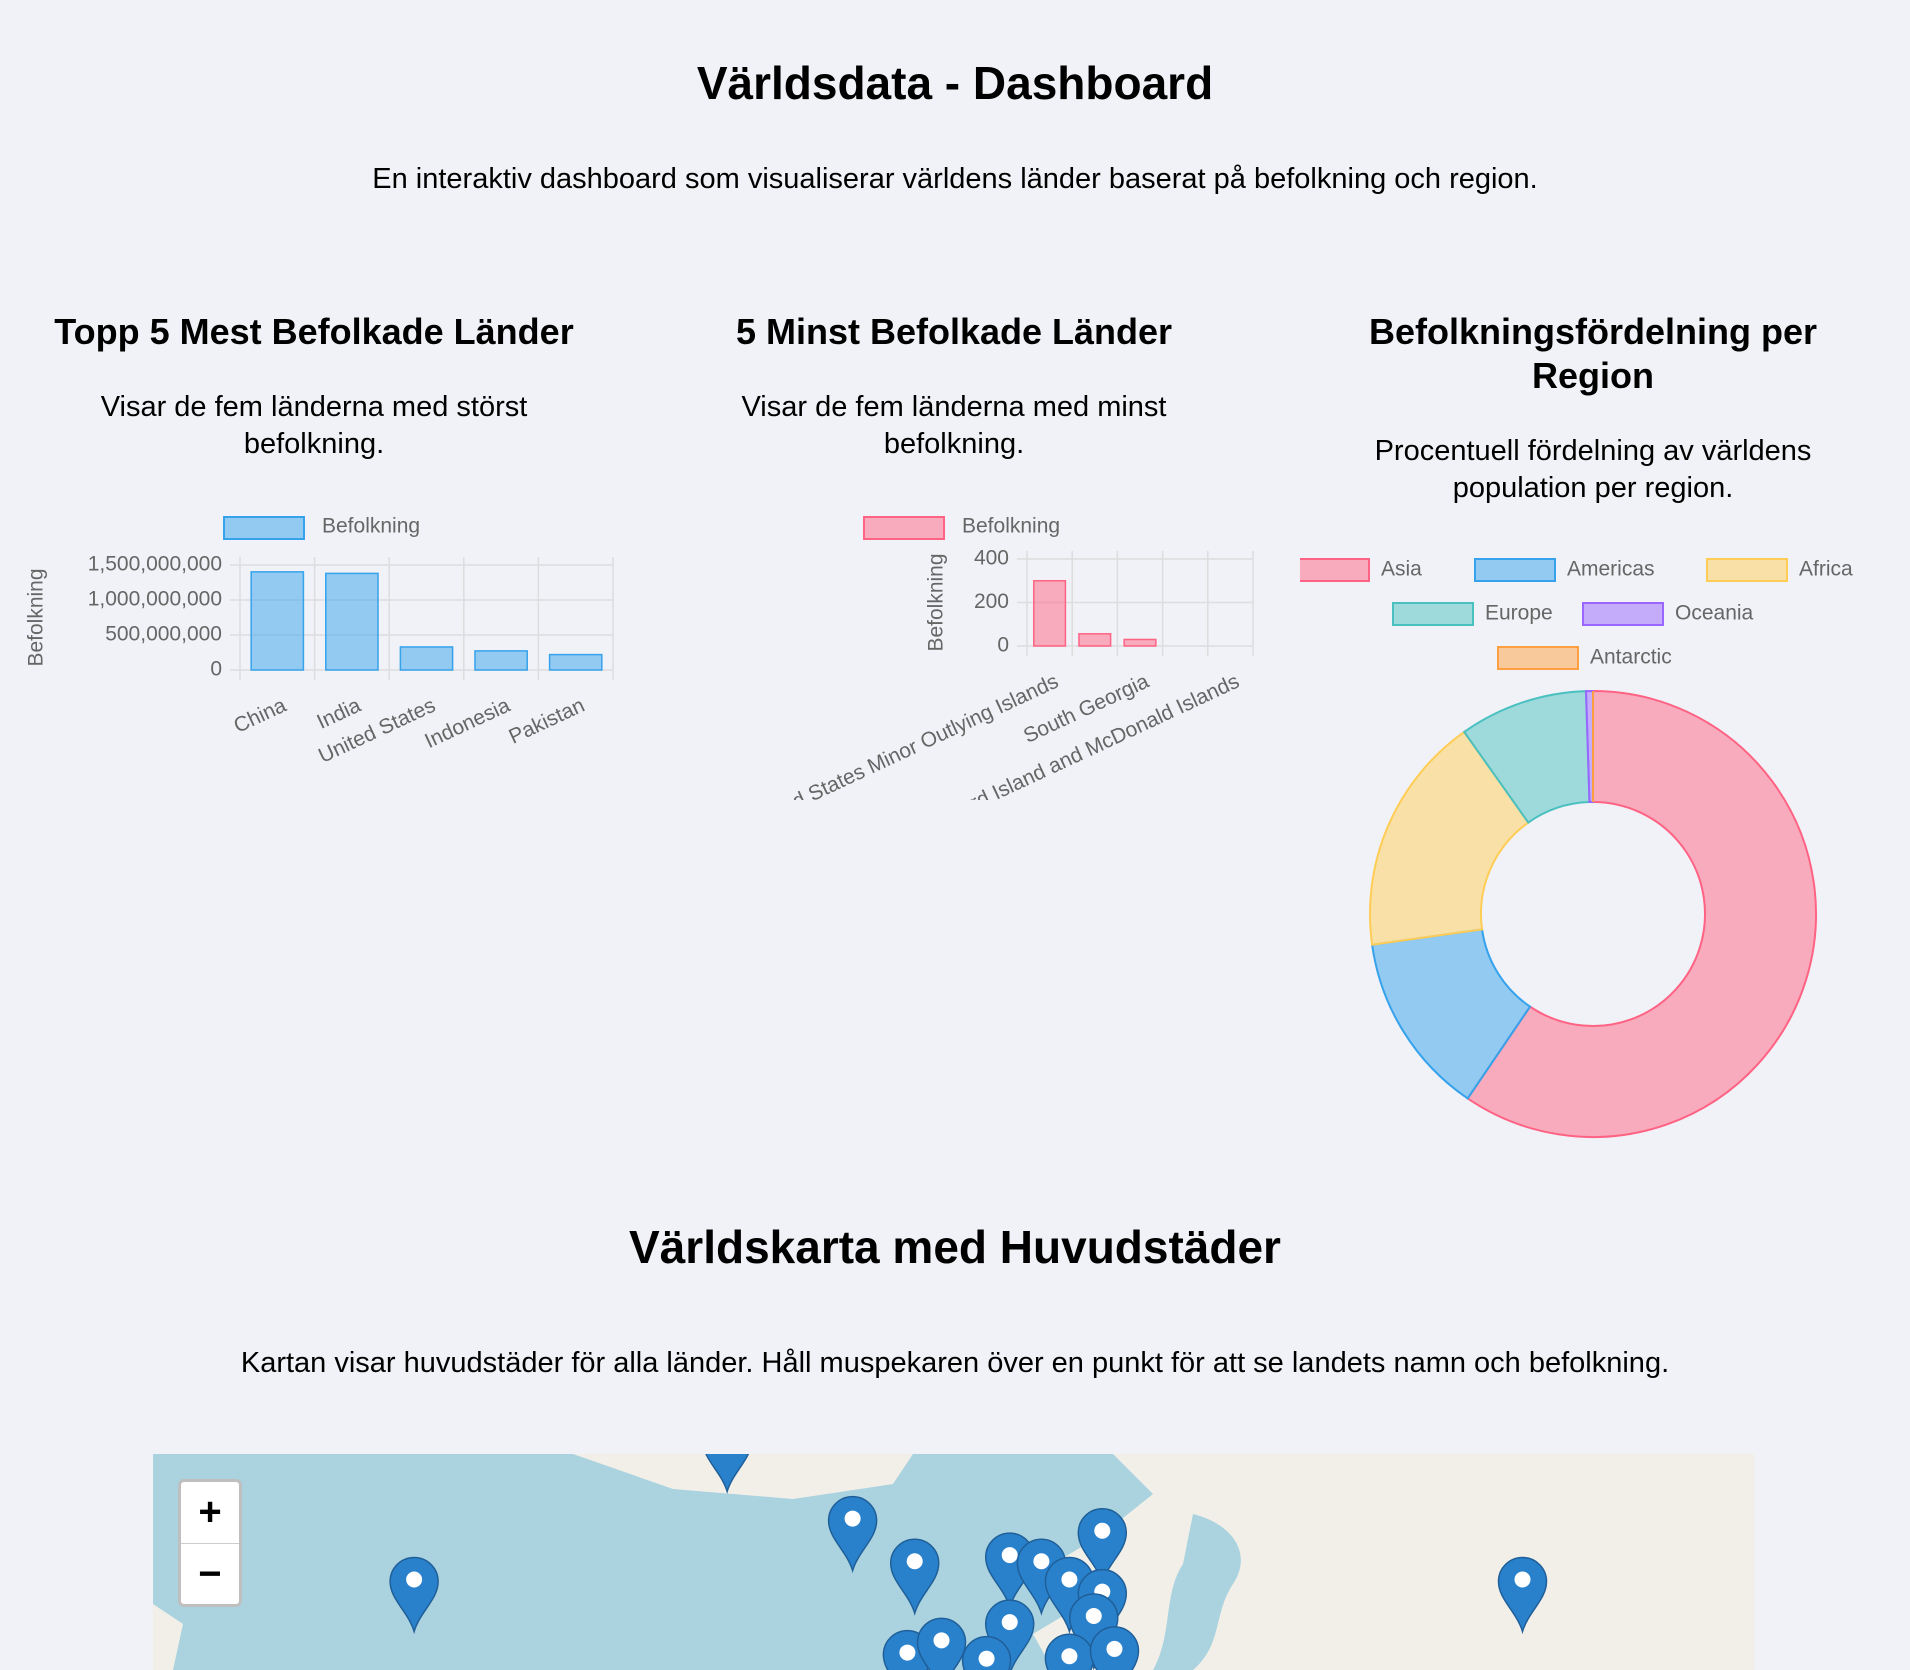  Describe the element at coordinates (991, 601) in the screenshot. I see `y-tick-label: 200` at that location.